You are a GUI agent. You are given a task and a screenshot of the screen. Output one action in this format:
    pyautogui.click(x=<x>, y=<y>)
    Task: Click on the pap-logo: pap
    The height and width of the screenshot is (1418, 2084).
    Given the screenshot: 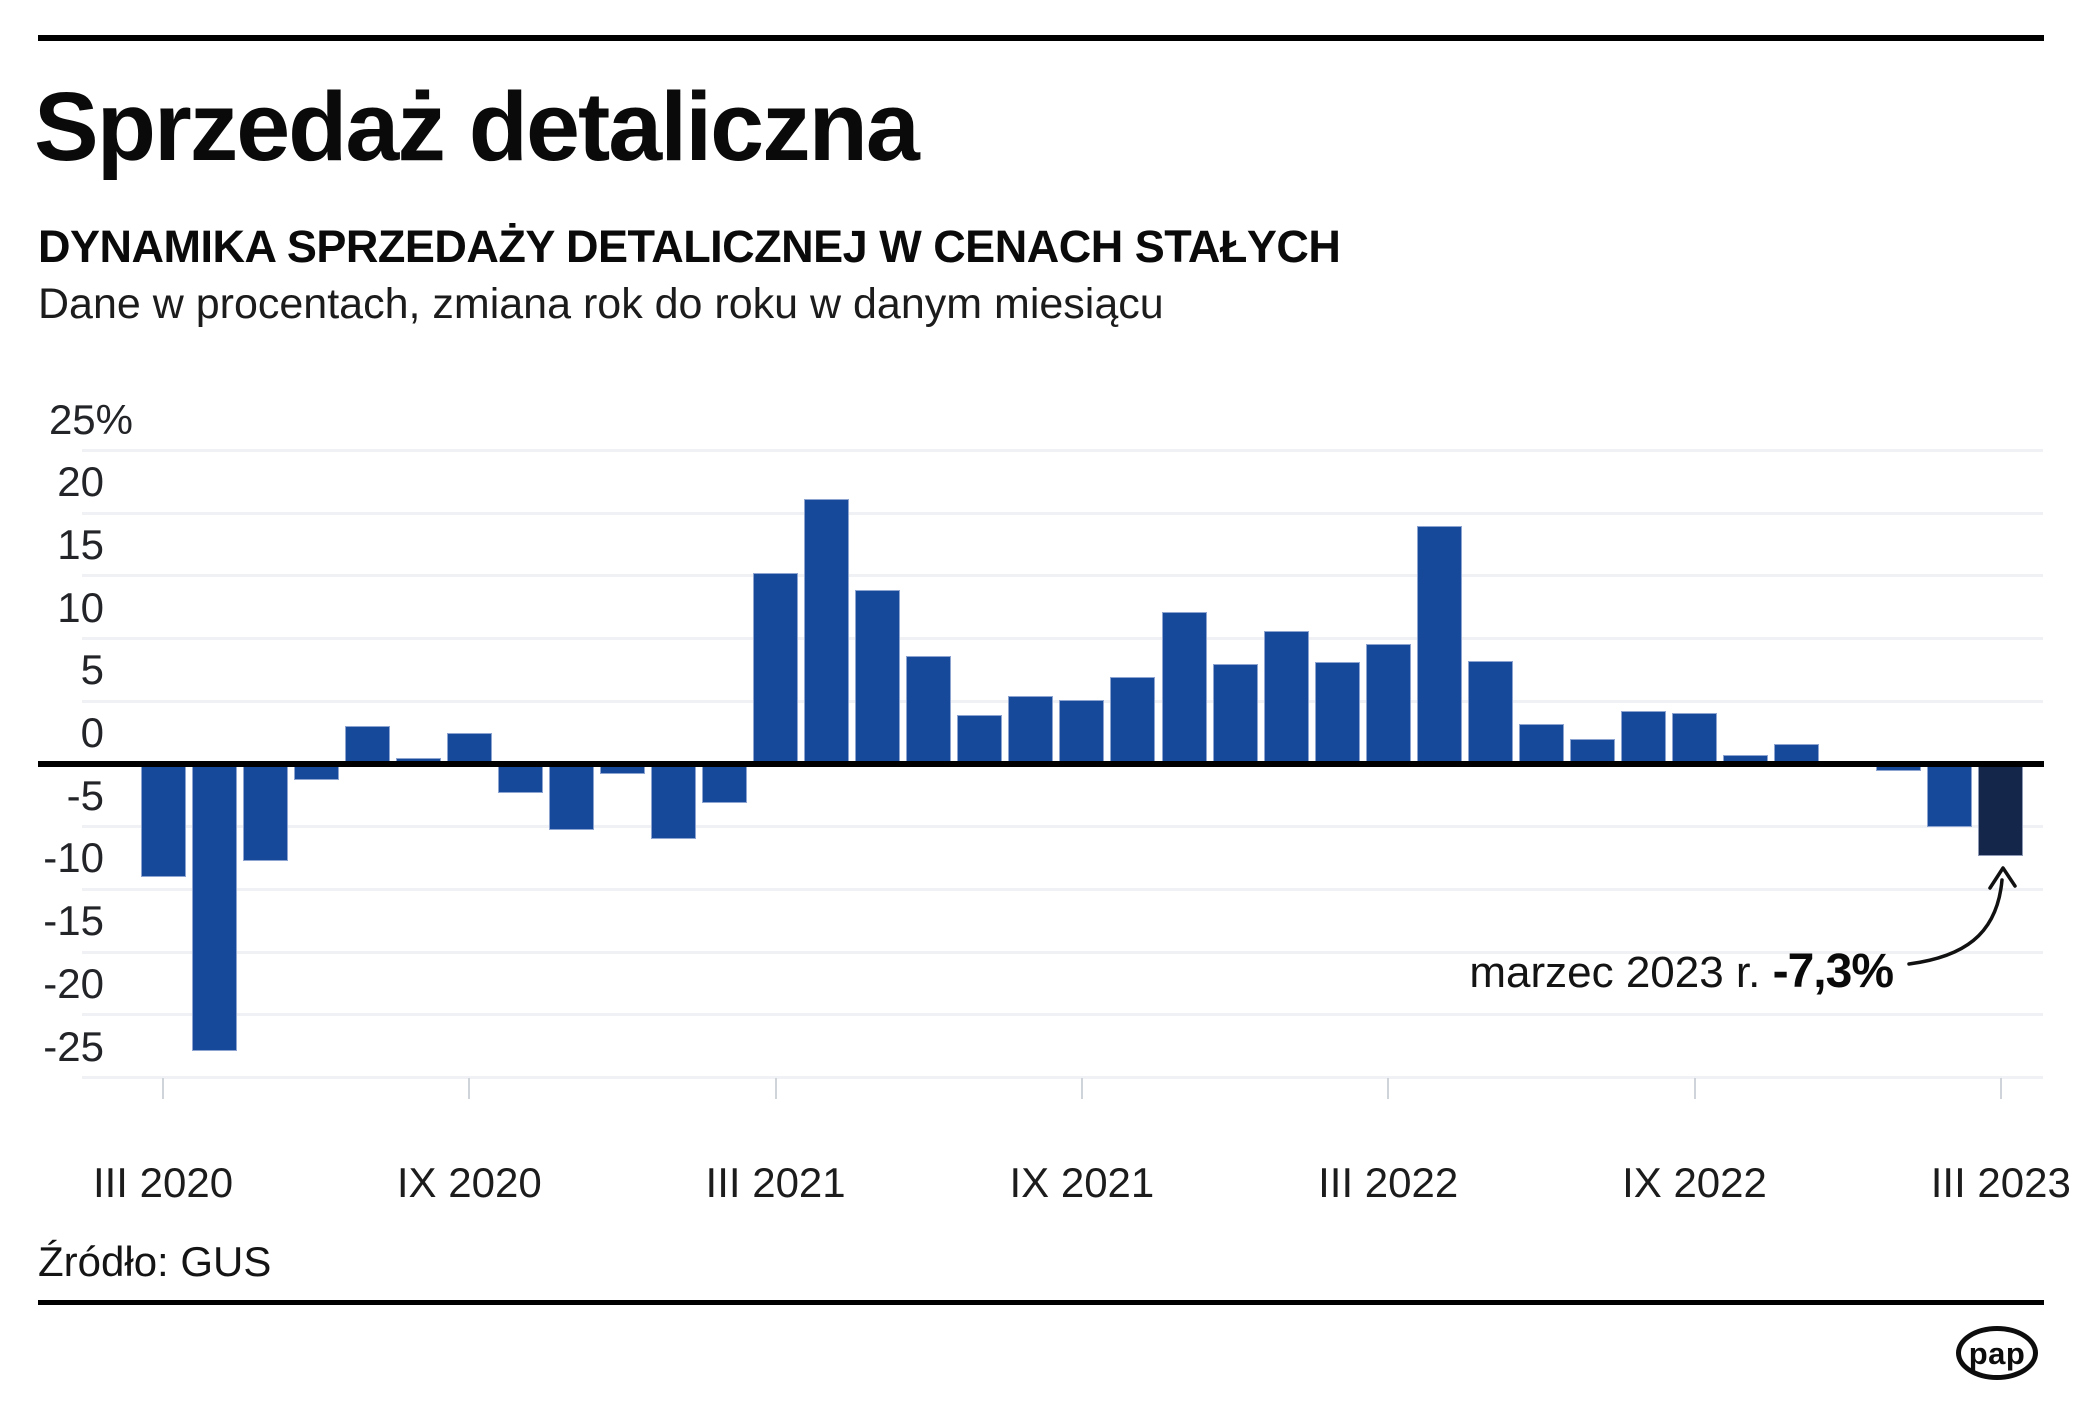 What is the action you would take?
    pyautogui.click(x=1997, y=1353)
    